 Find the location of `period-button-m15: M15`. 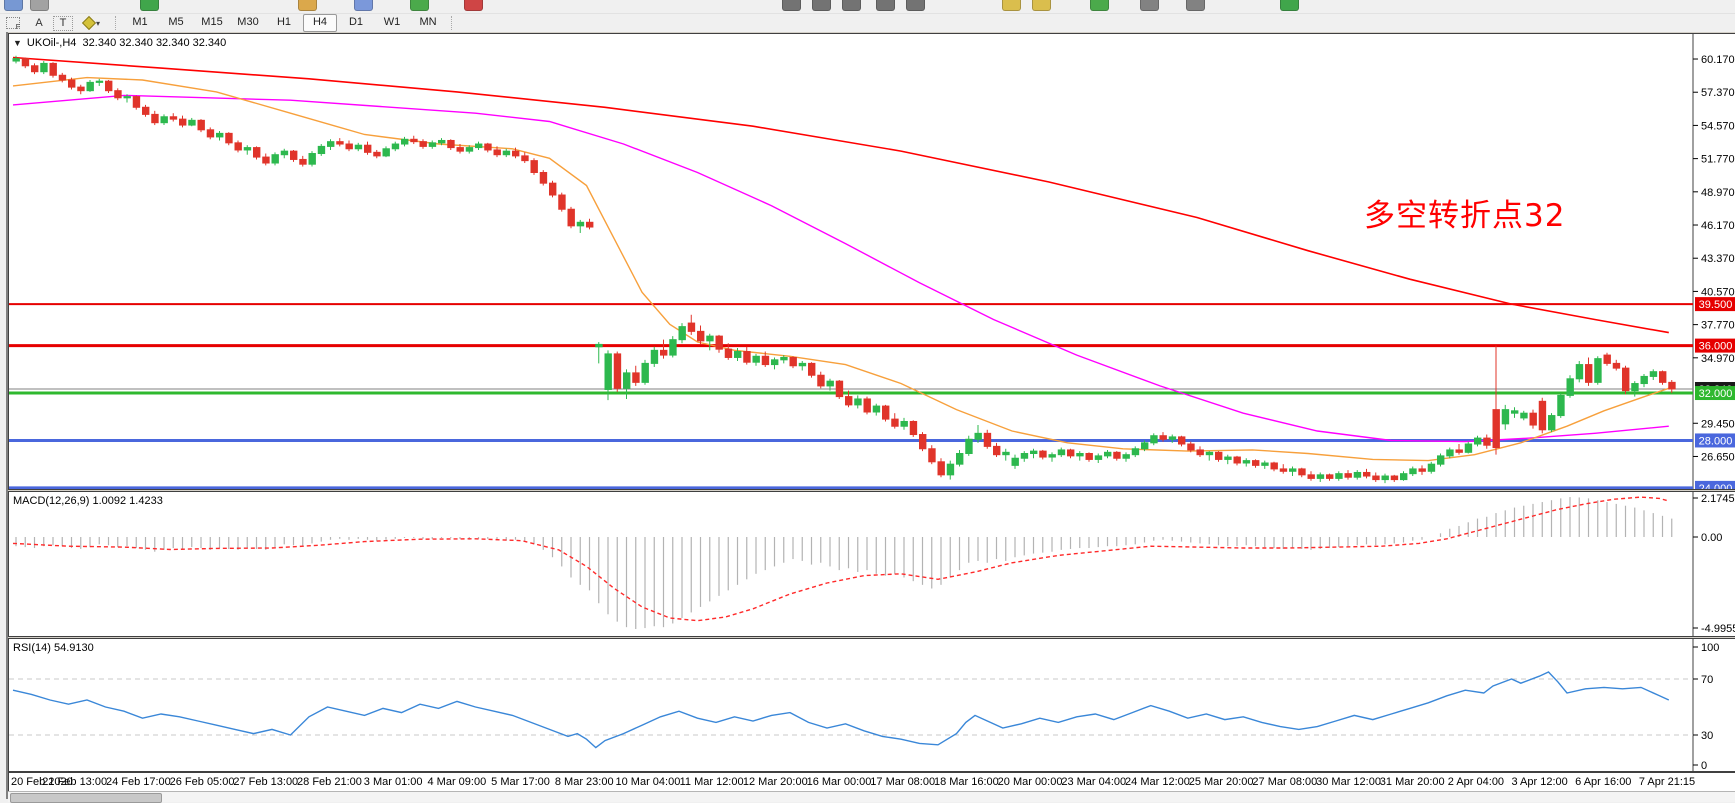

period-button-m15: M15 is located at coordinates (212, 22).